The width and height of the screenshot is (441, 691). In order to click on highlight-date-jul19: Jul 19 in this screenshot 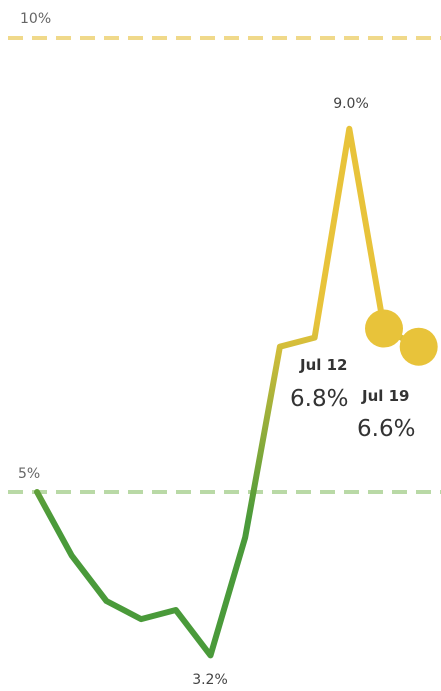, I will do `click(385, 396)`.